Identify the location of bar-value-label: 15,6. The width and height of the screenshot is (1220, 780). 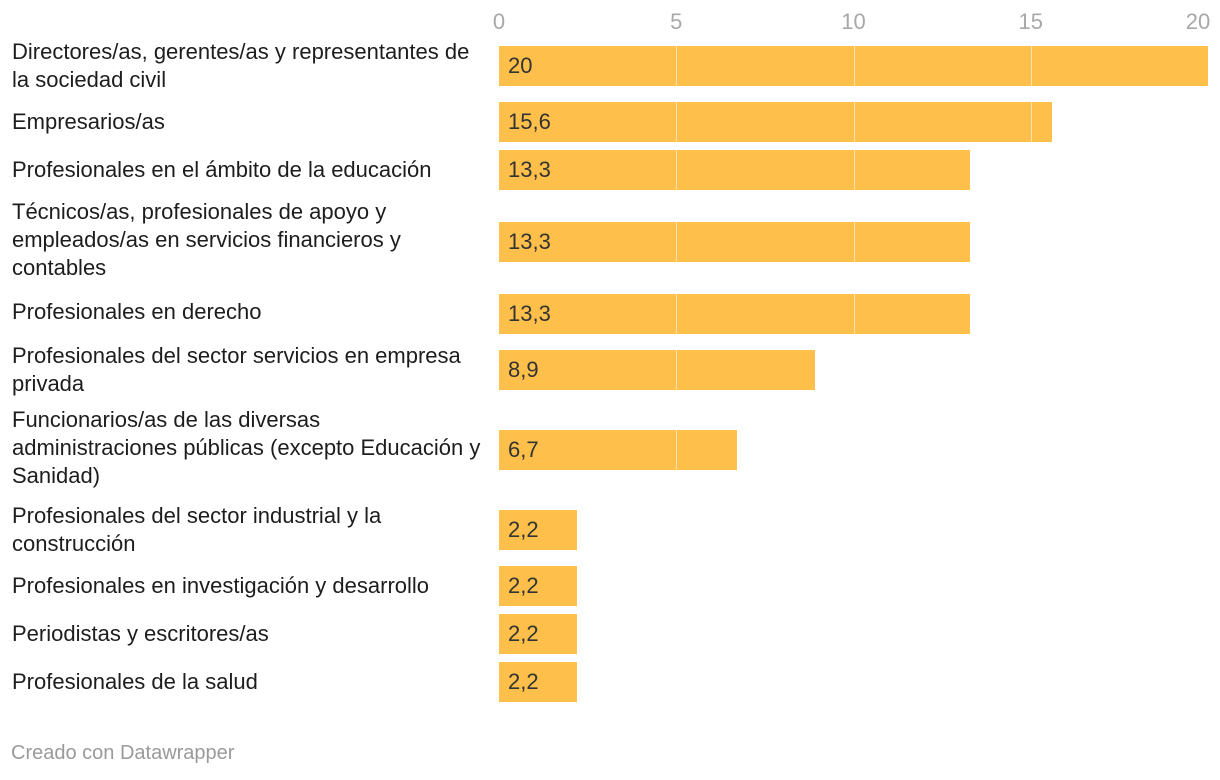
(529, 121).